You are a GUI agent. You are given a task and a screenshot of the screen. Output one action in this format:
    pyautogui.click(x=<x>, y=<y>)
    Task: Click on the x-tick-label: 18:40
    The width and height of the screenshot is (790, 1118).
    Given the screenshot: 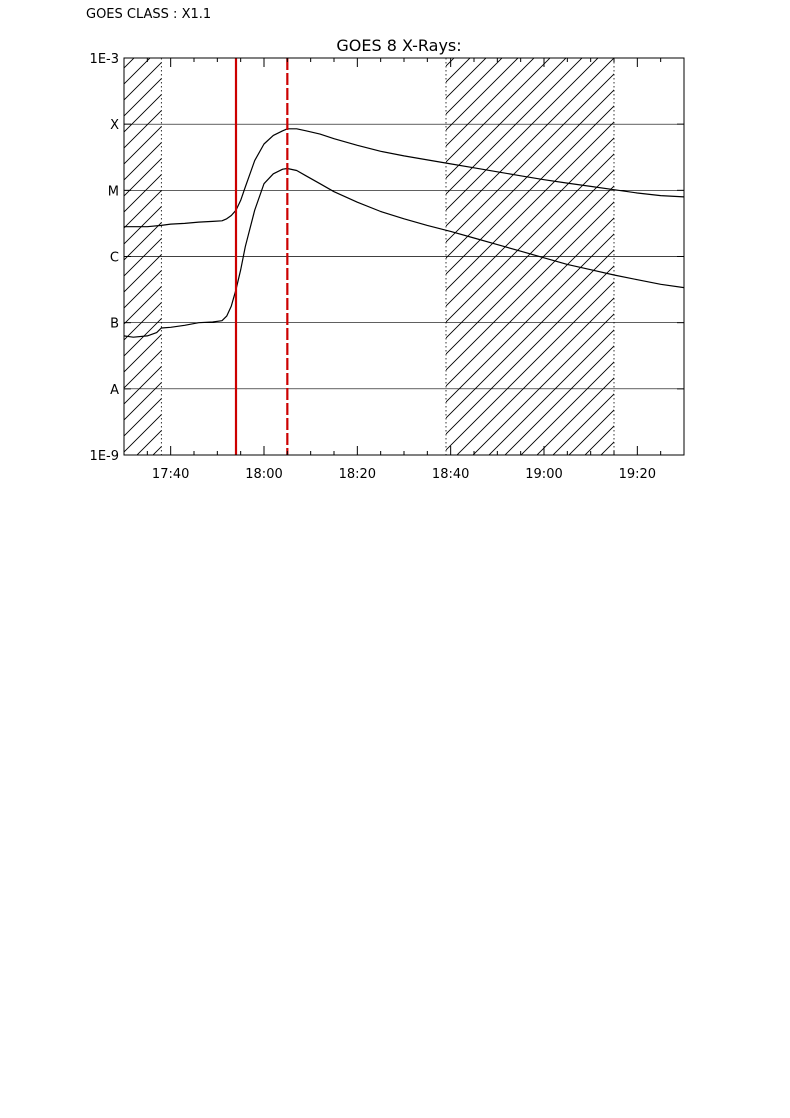 What is the action you would take?
    pyautogui.click(x=450, y=474)
    